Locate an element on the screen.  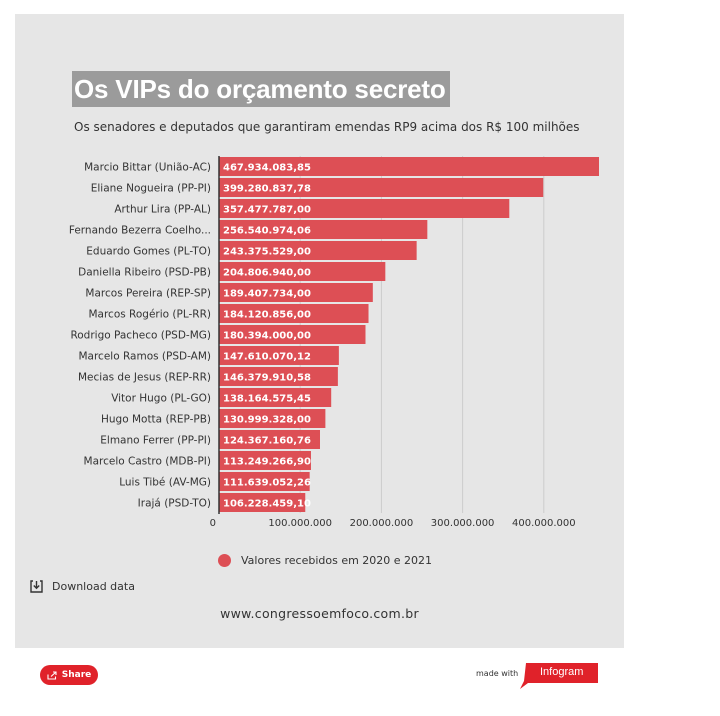
infogram-logo-text: Infogram is located at coordinates (562, 672).